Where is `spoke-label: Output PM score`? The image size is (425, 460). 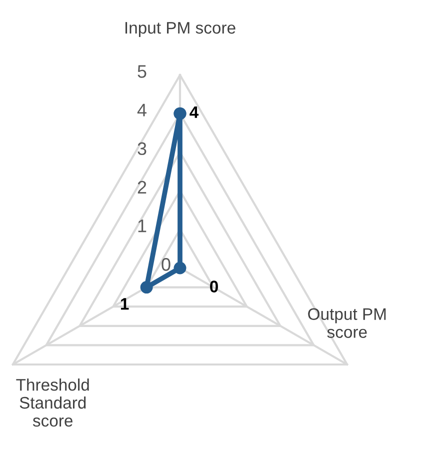
spoke-label: Output PM score is located at coordinates (347, 323).